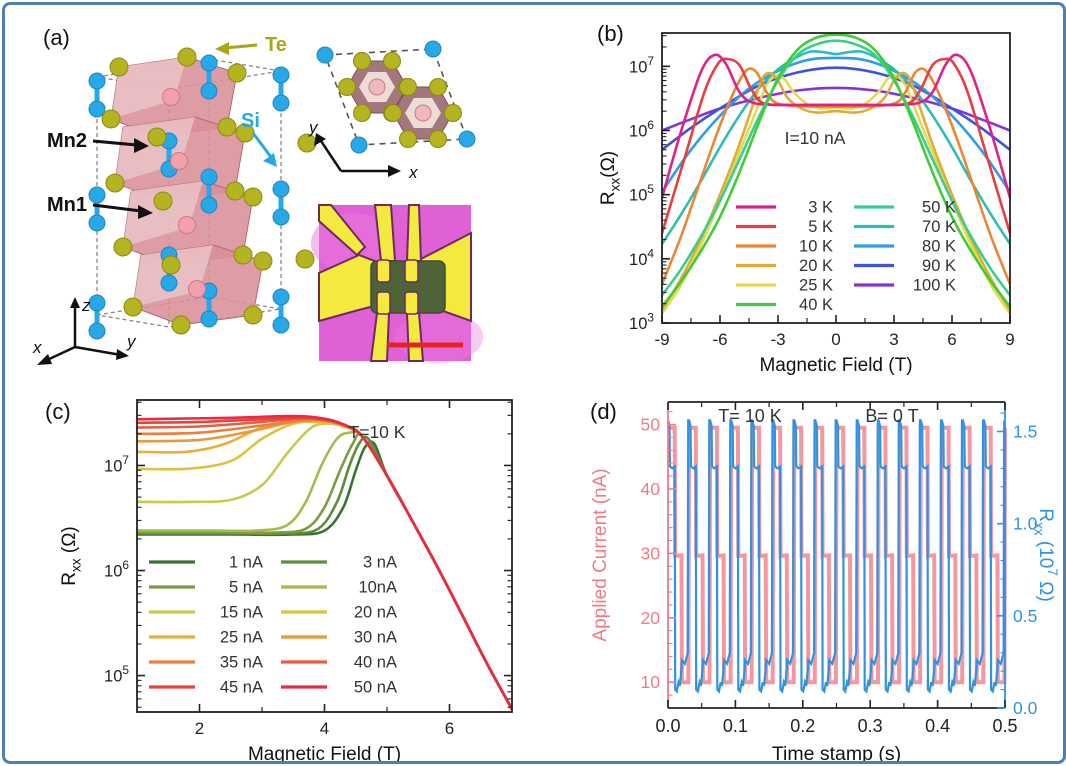 The height and width of the screenshot is (766, 1066). Describe the element at coordinates (816, 286) in the screenshot. I see `svg-text: 25 K` at that location.